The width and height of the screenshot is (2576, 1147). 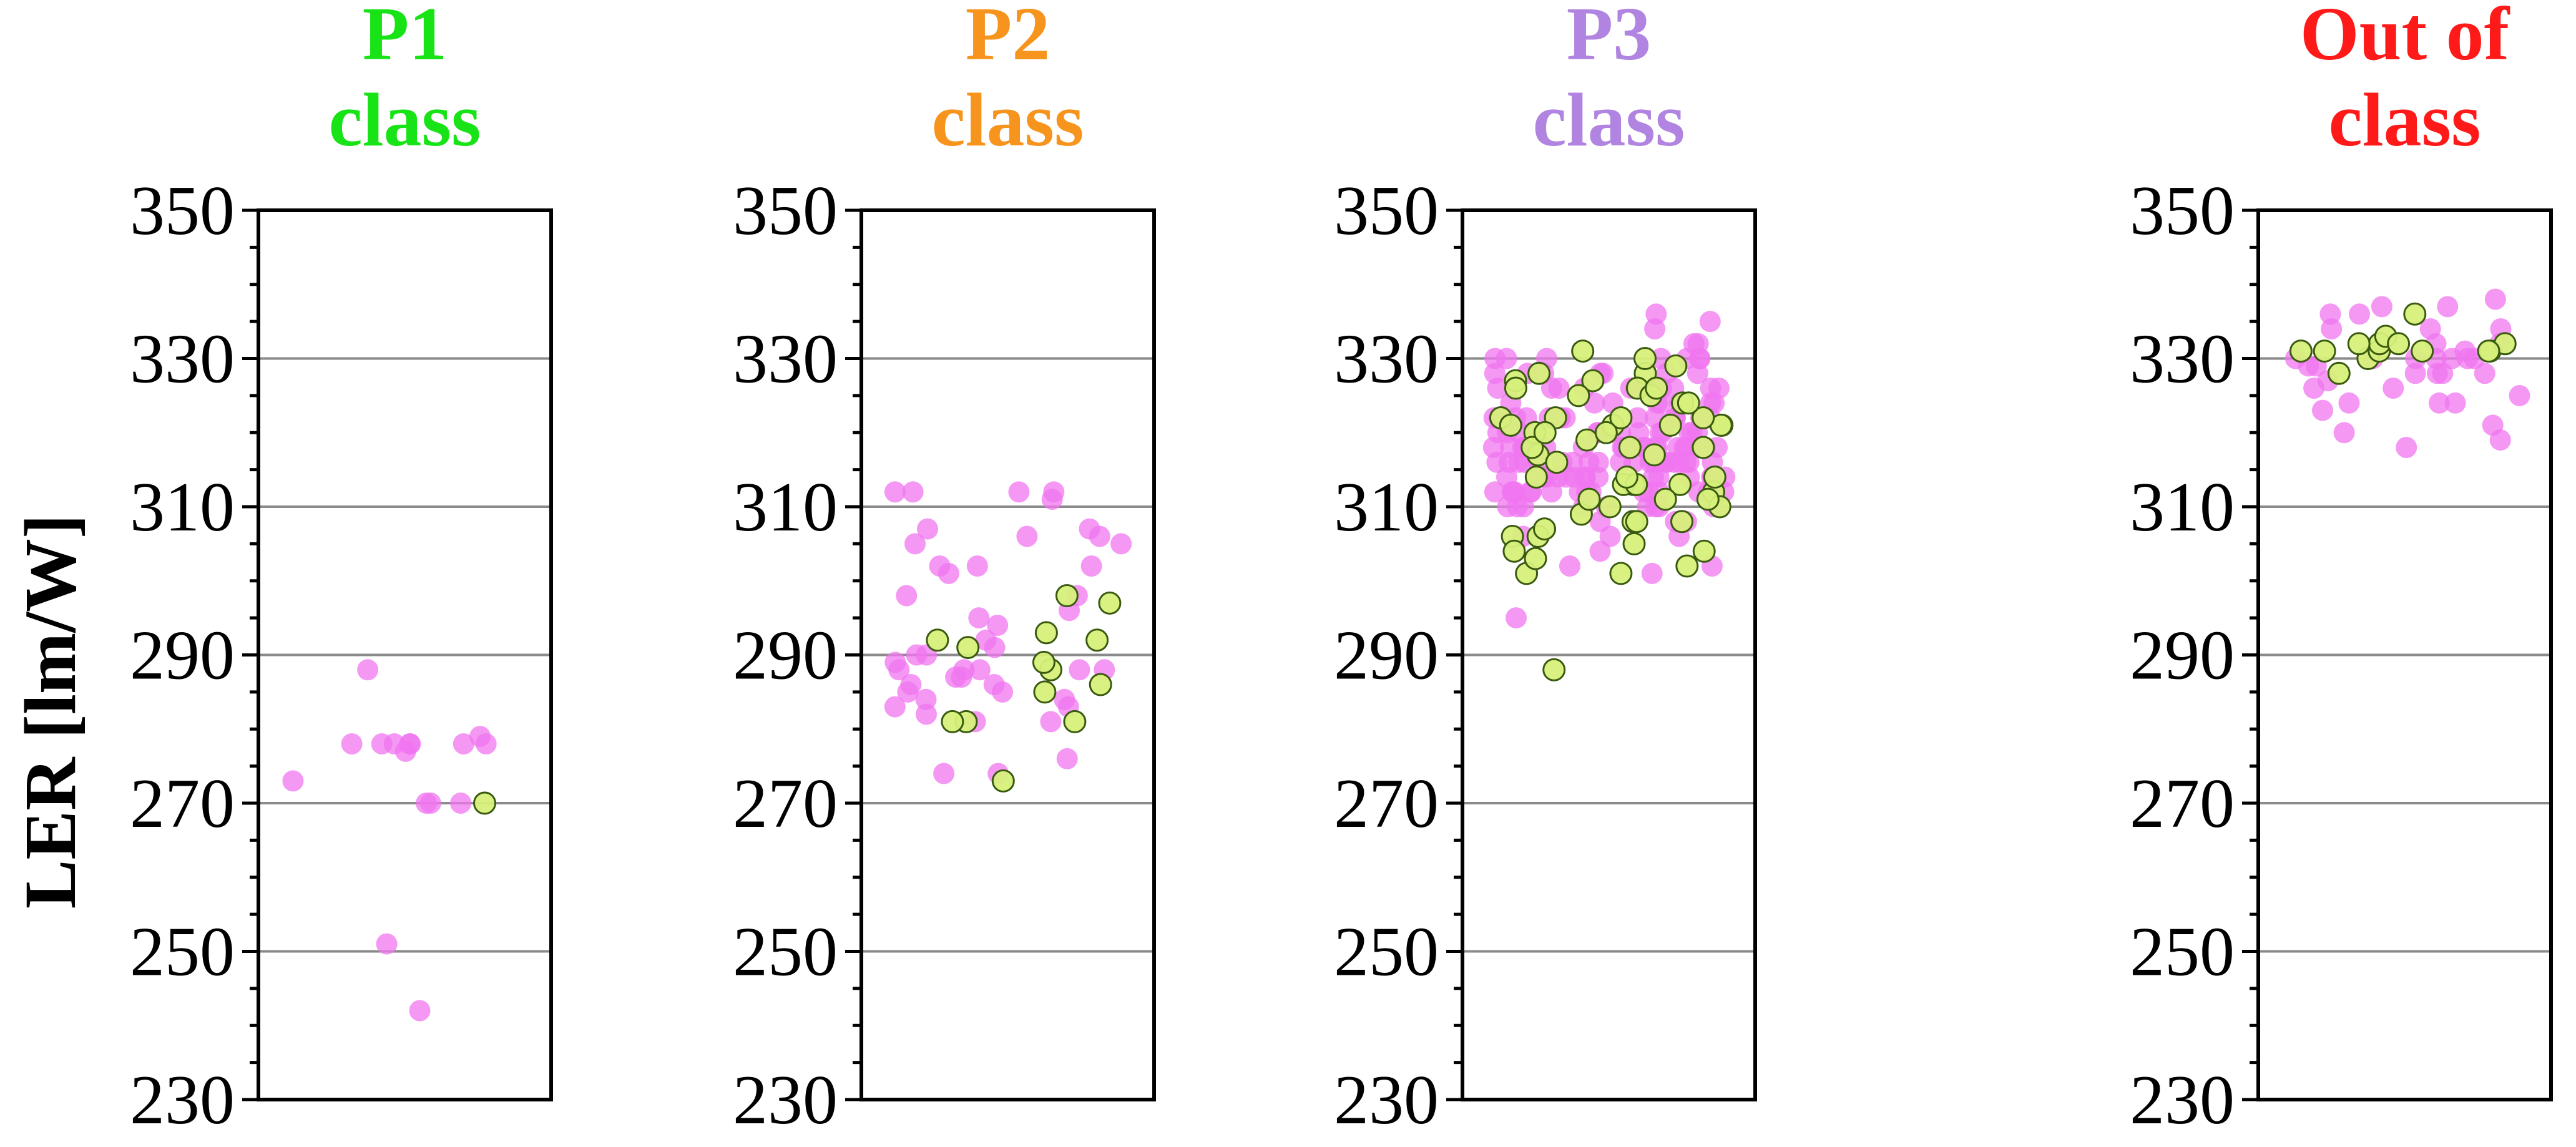 I want to click on panel-title-line: P1, so click(x=405, y=38).